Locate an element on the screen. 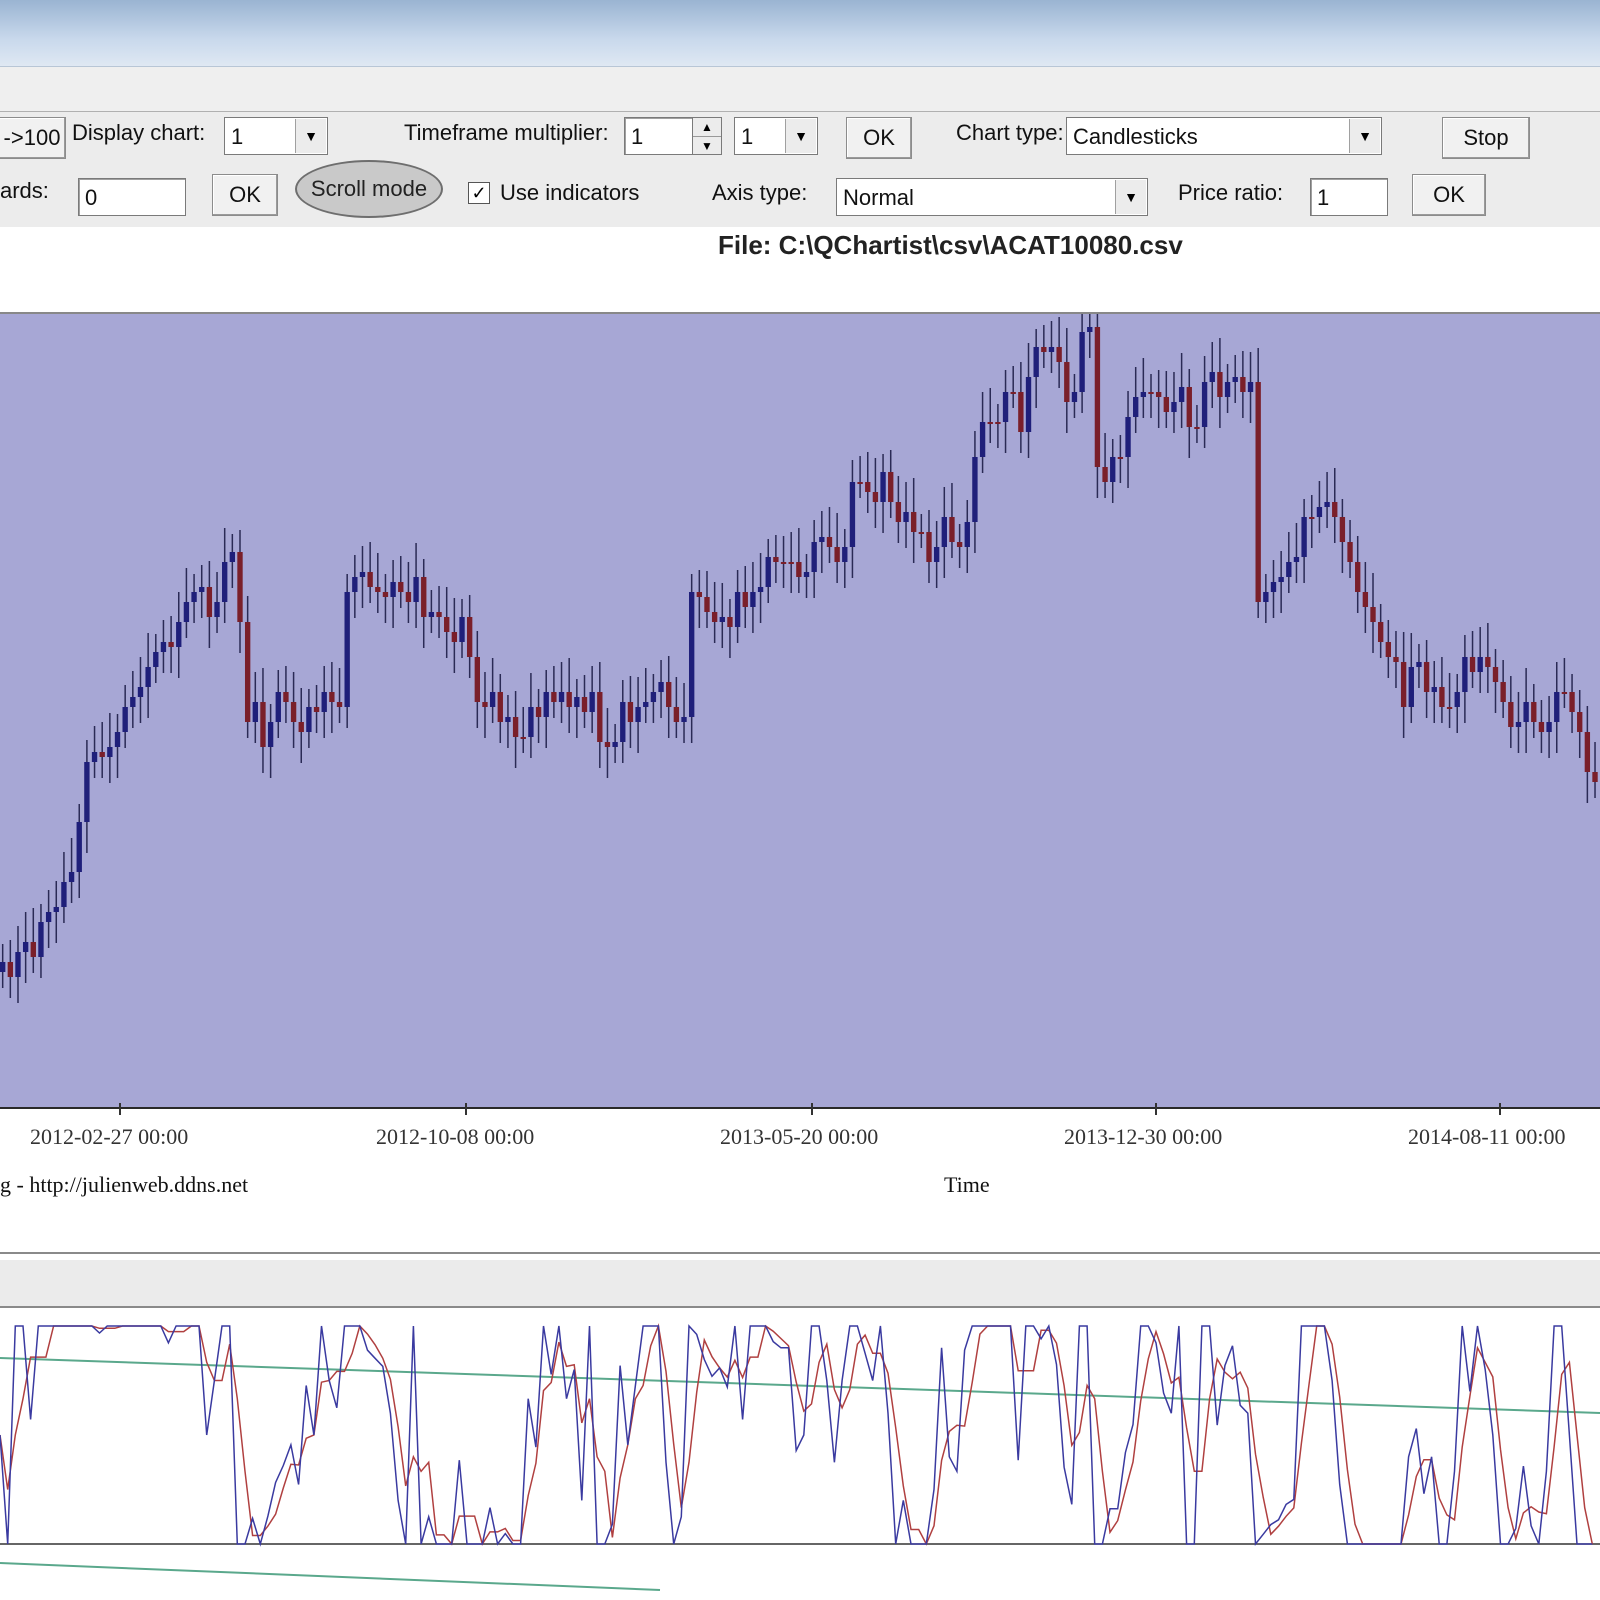 This screenshot has height=1600, width=1600. arrow-up-icon: ▲ is located at coordinates (707, 127).